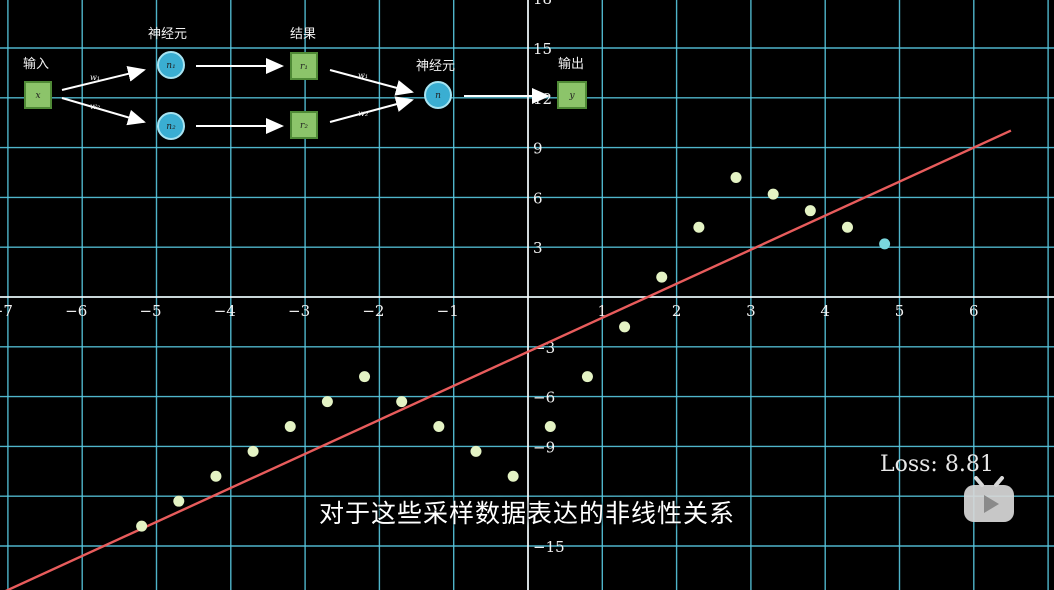 This screenshot has height=590, width=1054. What do you see at coordinates (538, 149) in the screenshot?
I see `y-tick-label: 9` at bounding box center [538, 149].